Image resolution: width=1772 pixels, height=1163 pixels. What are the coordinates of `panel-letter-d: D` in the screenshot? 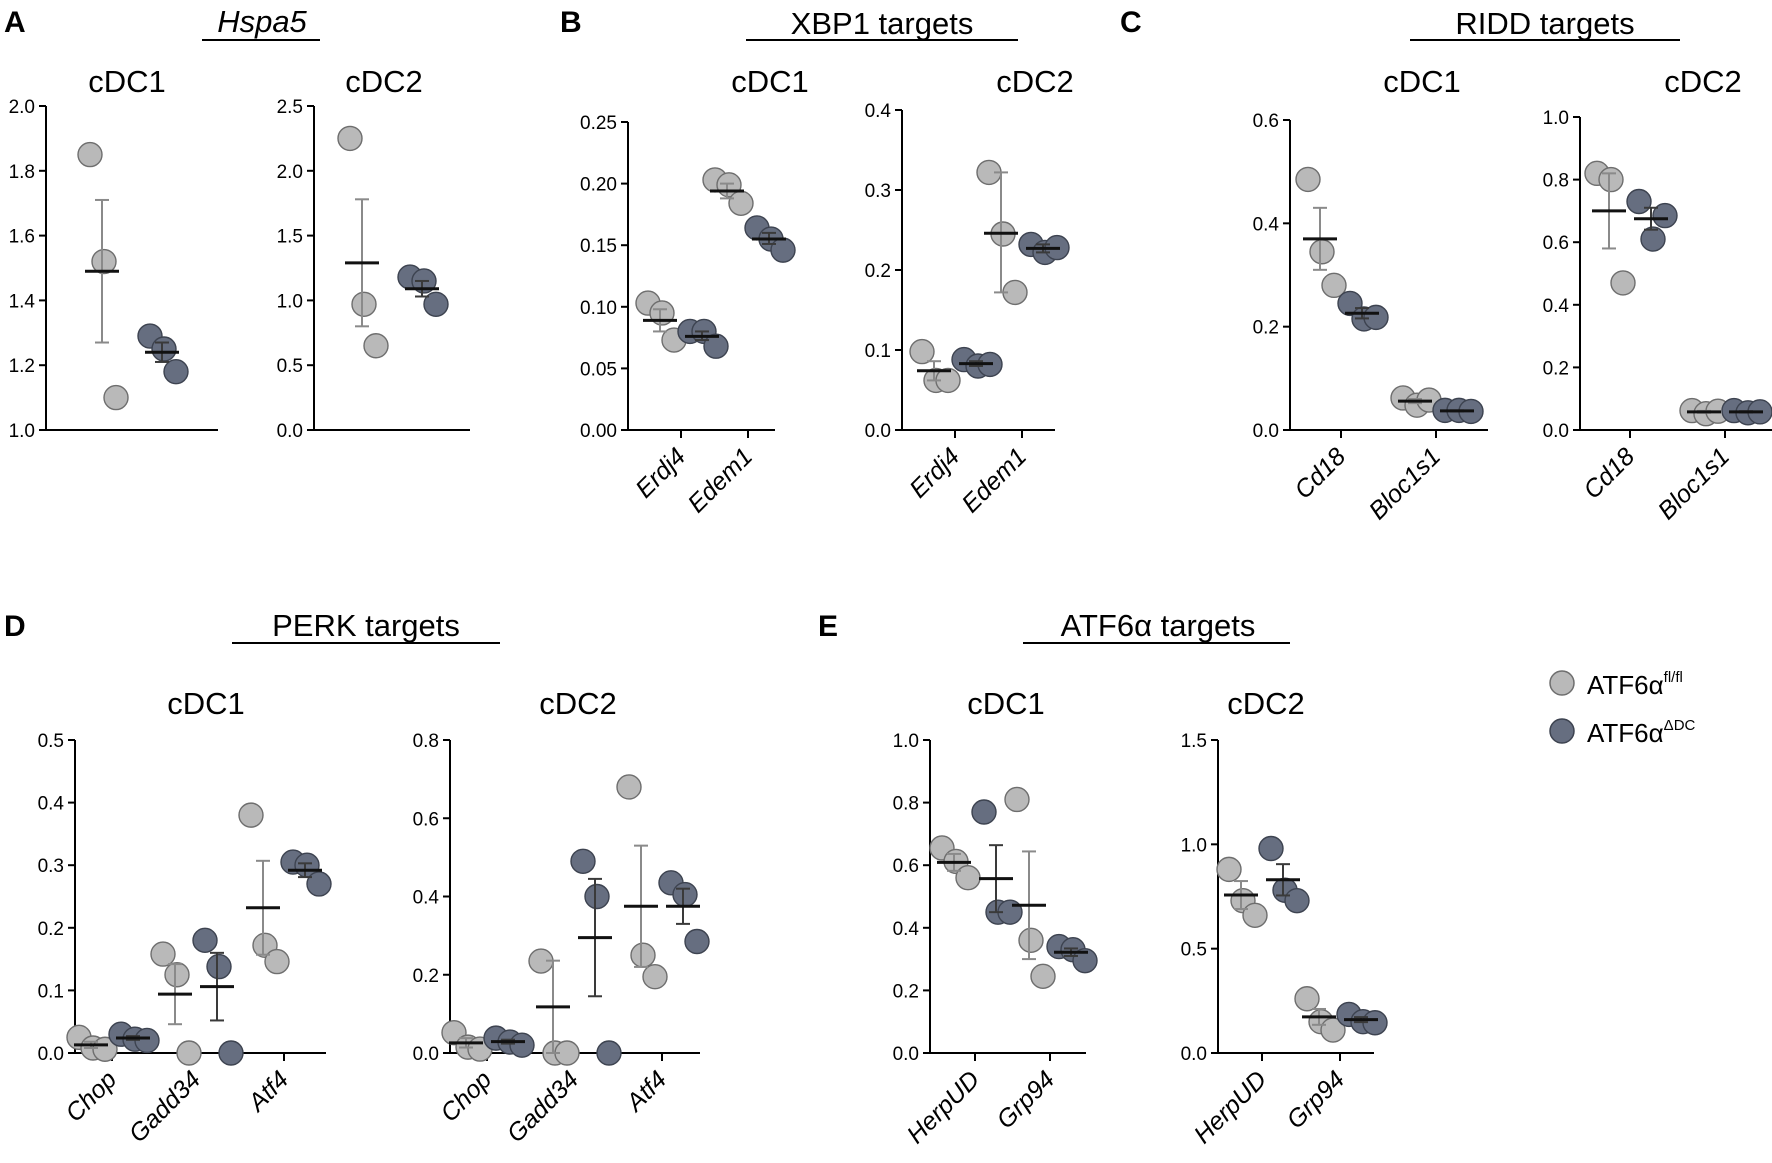 It's located at (15, 626).